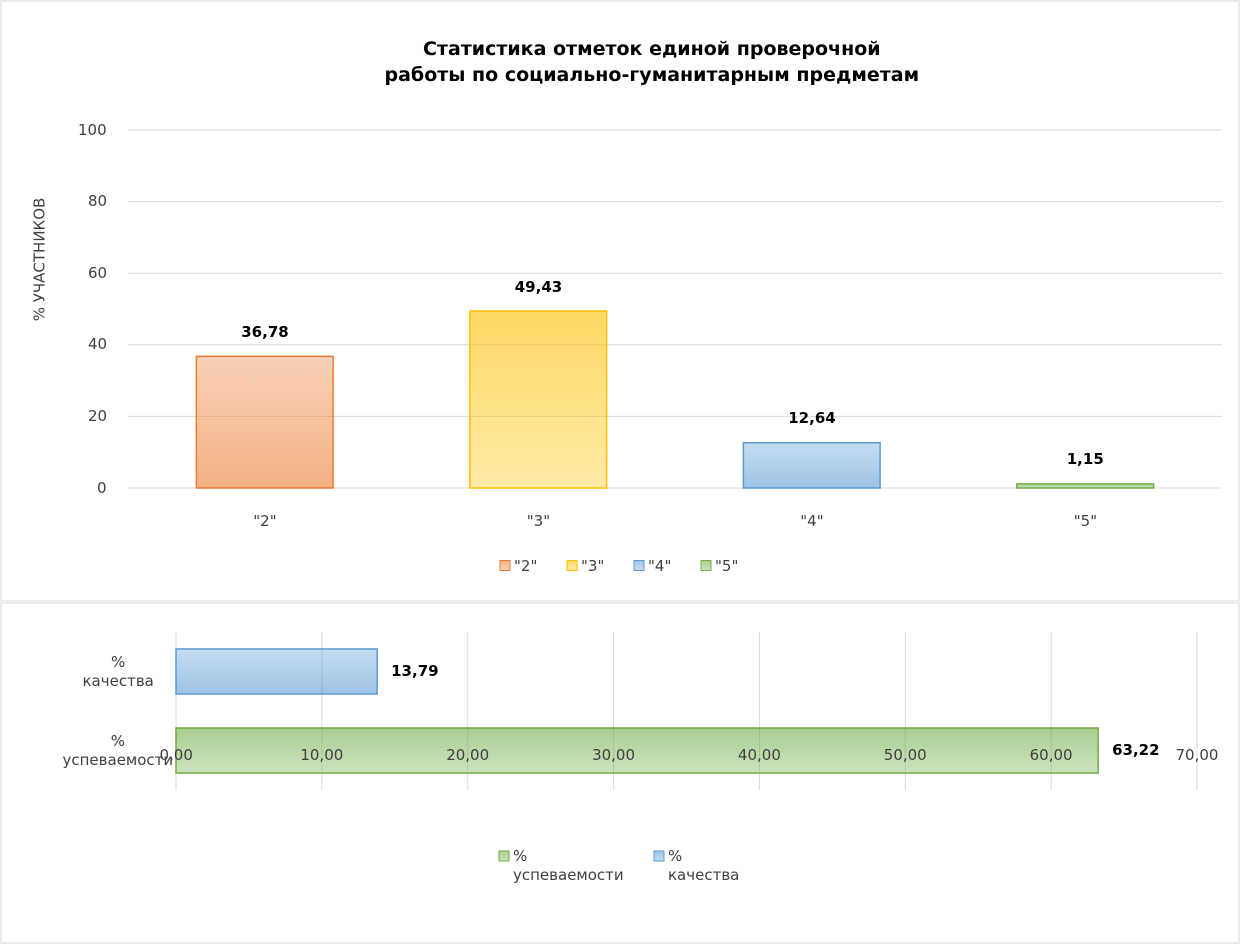  Describe the element at coordinates (98, 415) in the screenshot. I see `y-tick-label: 20` at that location.